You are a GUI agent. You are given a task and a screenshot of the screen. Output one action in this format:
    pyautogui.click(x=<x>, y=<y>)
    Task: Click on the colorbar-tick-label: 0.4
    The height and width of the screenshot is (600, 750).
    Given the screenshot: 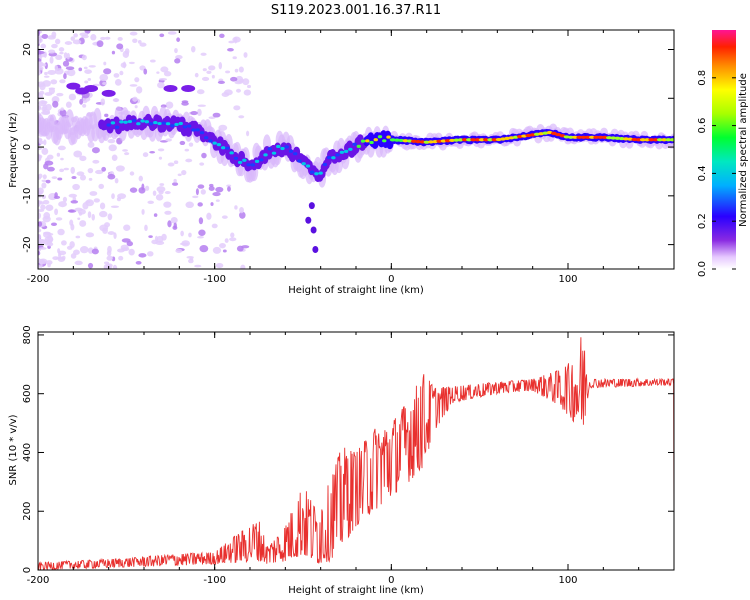 What is the action you would take?
    pyautogui.click(x=702, y=173)
    